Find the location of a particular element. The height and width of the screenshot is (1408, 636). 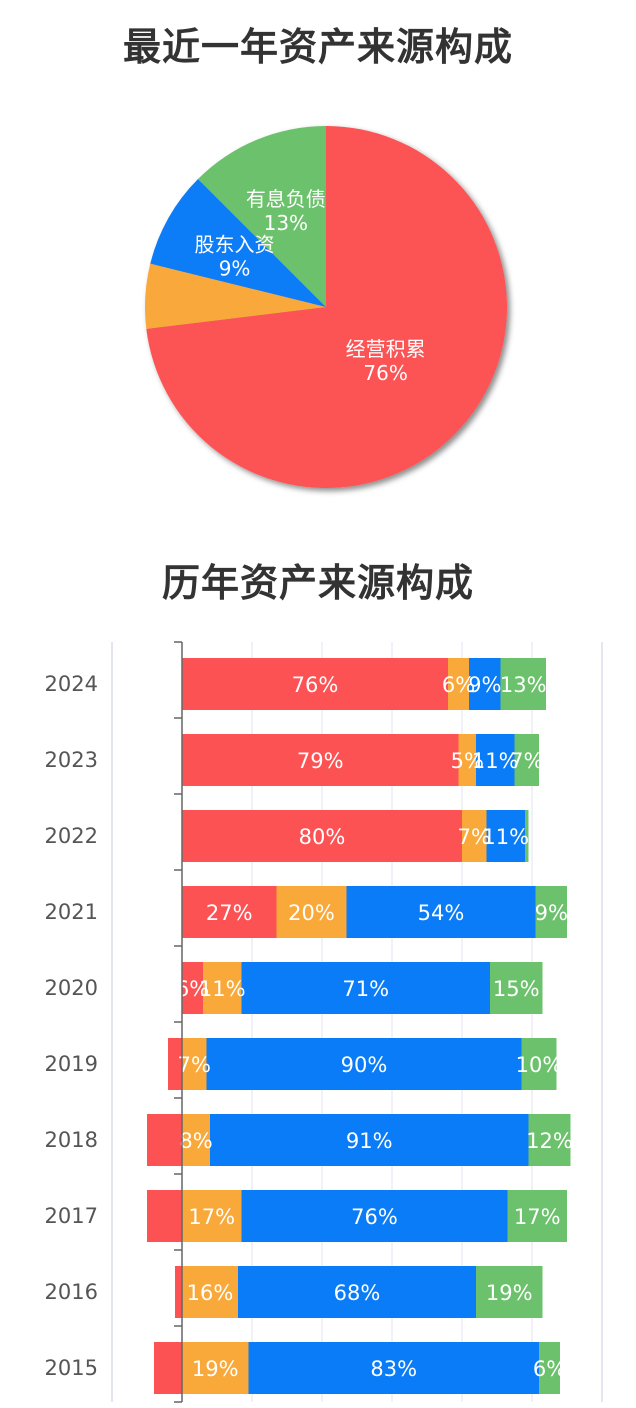

bar-segment-label: 12% is located at coordinates (549, 1141).